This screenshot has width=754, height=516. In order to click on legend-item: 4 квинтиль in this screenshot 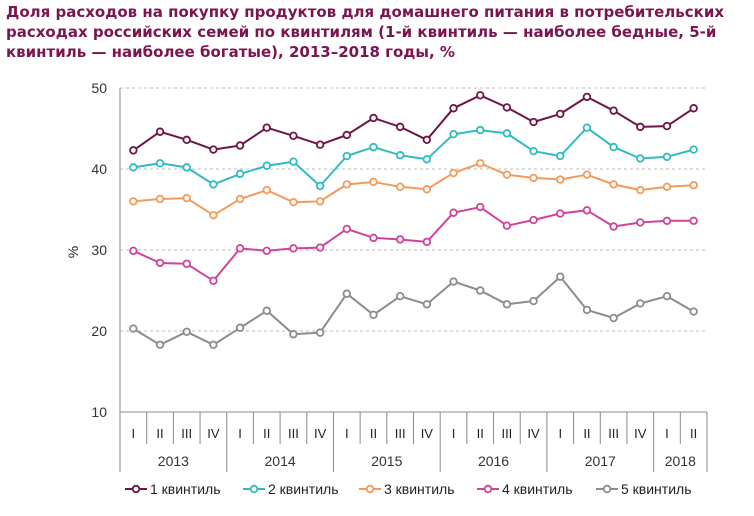, I will do `click(525, 489)`.